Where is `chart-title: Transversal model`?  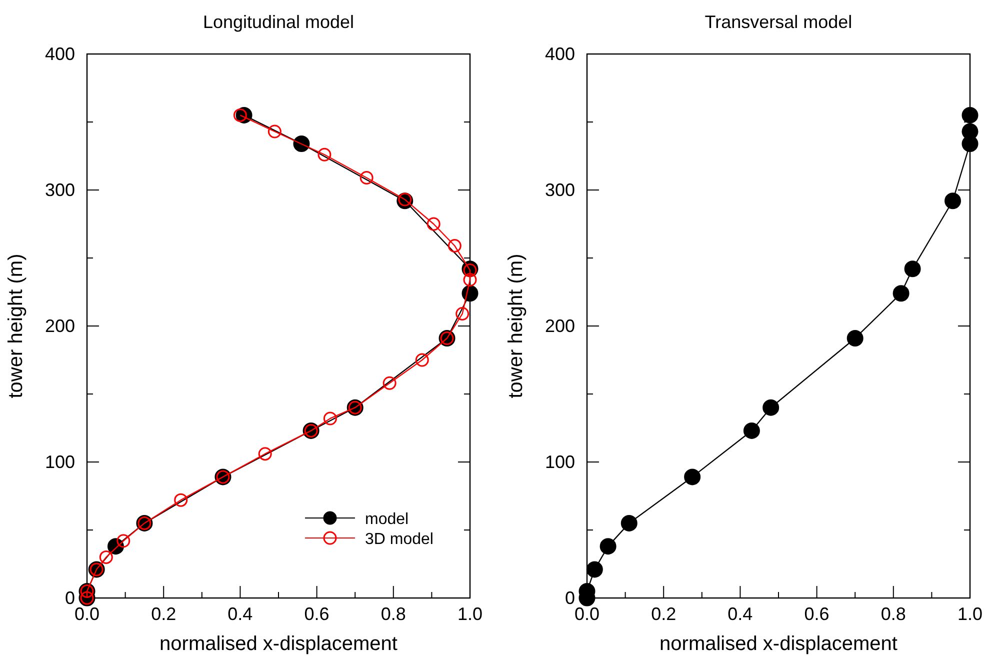
chart-title: Transversal model is located at coordinates (778, 22).